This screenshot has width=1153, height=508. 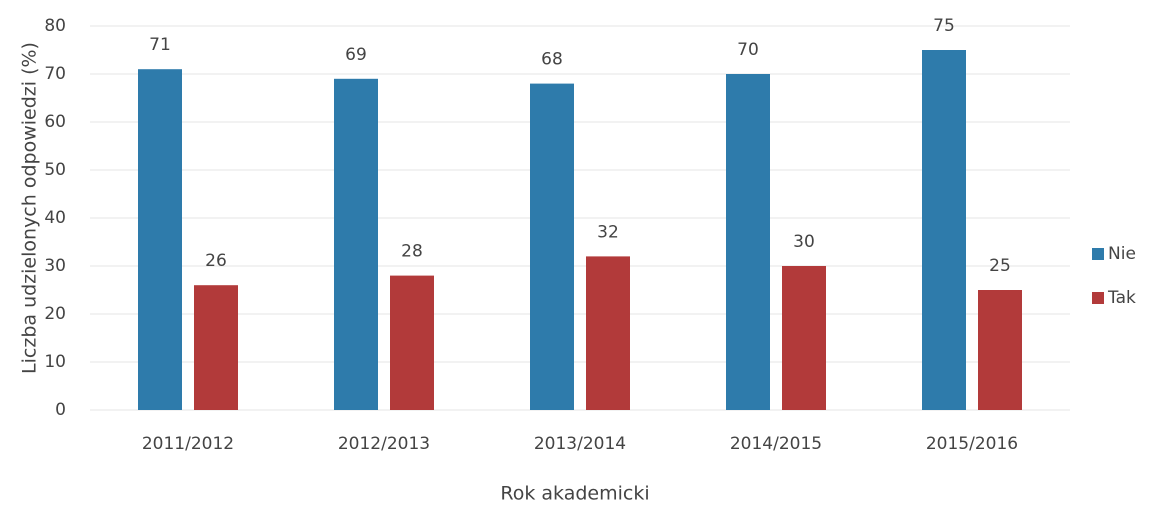 What do you see at coordinates (552, 60) in the screenshot?
I see `data-label: 68` at bounding box center [552, 60].